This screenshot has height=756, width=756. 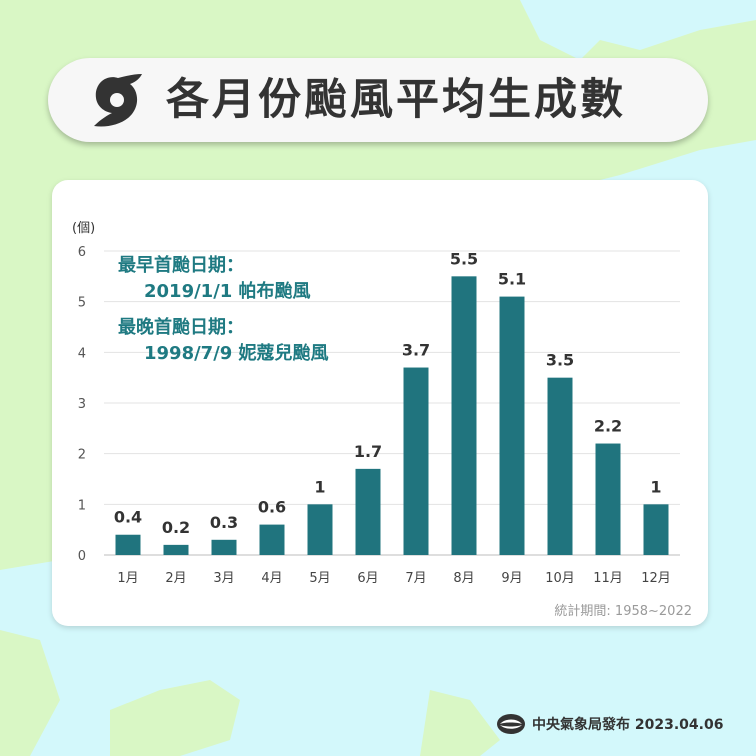 I want to click on y-tick-label: 1, so click(x=82, y=505).